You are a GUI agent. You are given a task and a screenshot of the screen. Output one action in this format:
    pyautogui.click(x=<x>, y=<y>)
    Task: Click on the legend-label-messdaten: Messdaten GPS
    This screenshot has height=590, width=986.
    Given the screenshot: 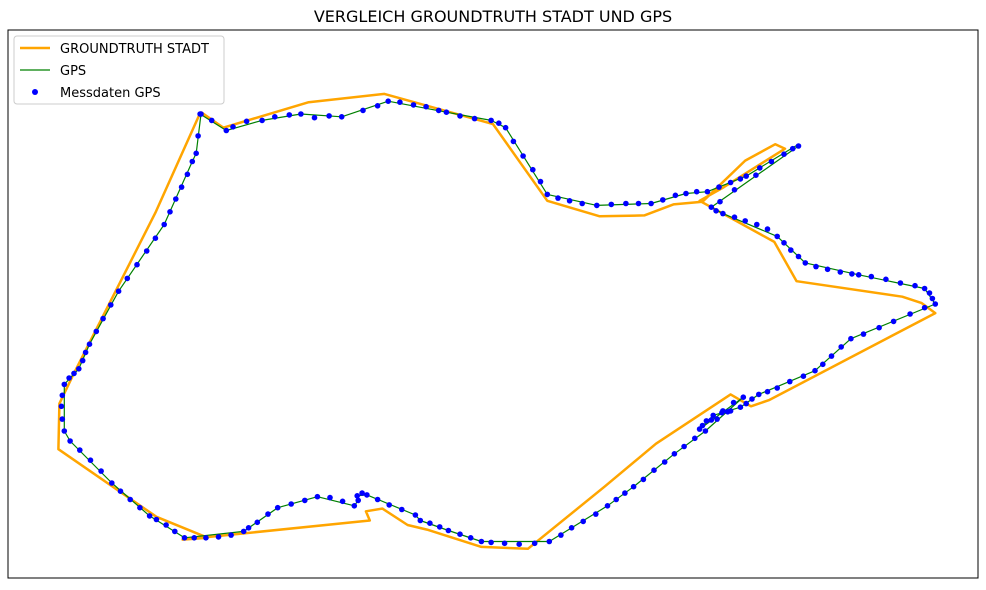 What is the action you would take?
    pyautogui.click(x=110, y=93)
    